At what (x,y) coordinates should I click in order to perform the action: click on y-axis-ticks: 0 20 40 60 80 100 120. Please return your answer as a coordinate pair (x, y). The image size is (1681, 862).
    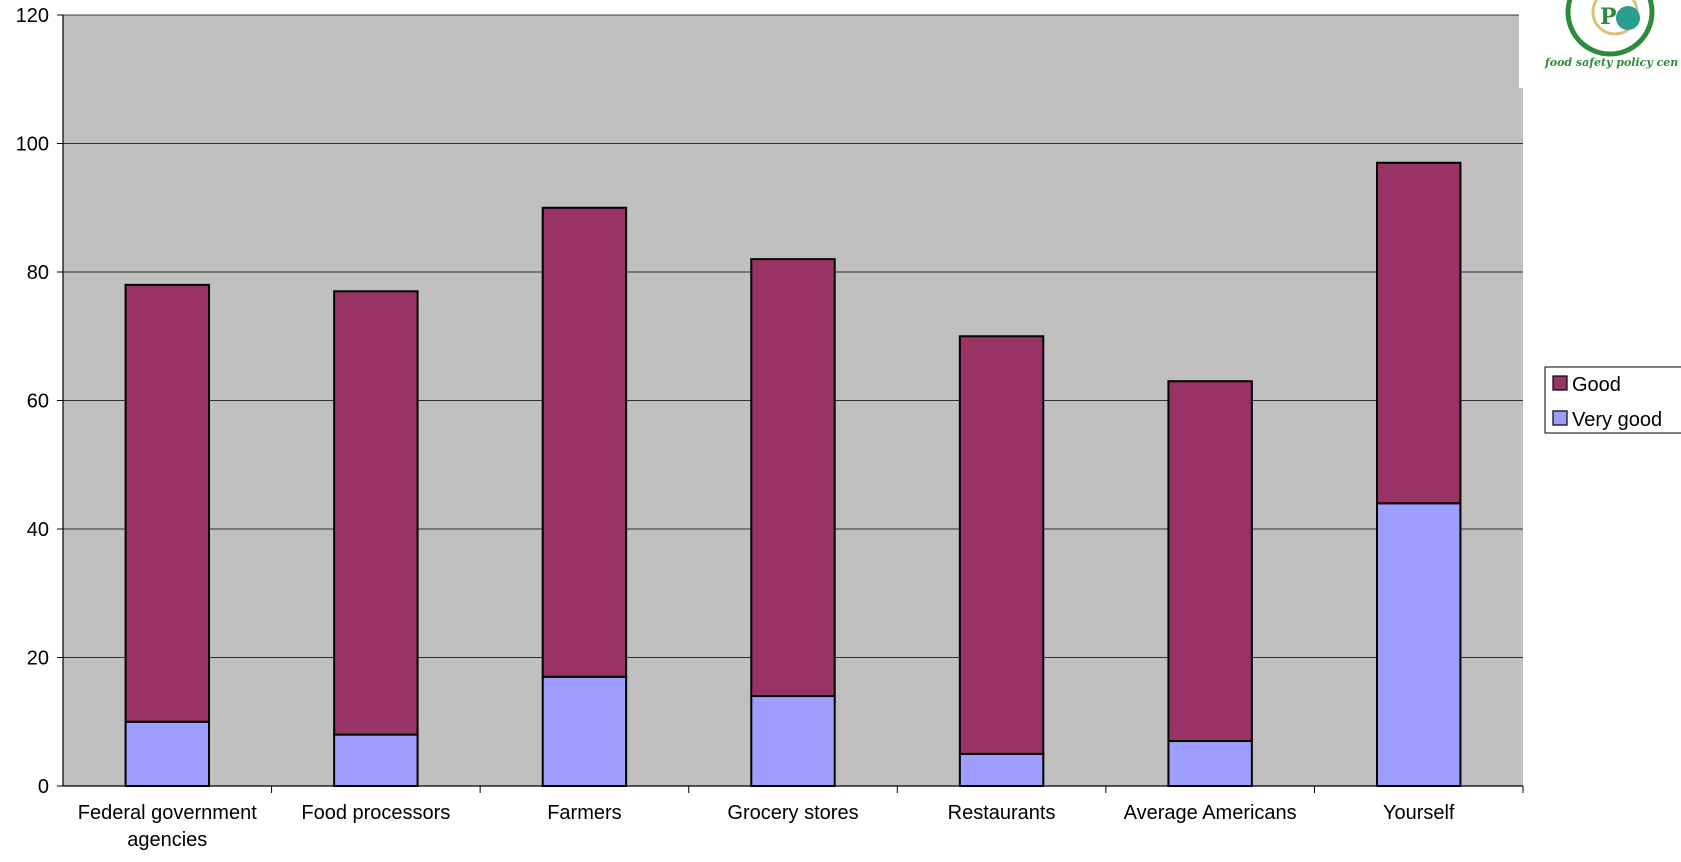
    Looking at the image, I should click on (39, 401).